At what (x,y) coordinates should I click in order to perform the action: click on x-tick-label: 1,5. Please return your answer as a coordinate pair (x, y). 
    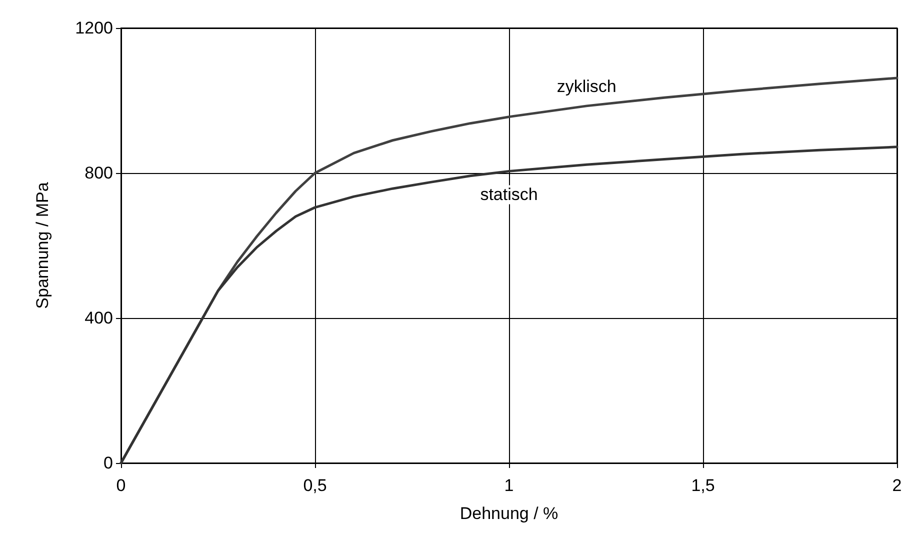
    Looking at the image, I should click on (703, 485).